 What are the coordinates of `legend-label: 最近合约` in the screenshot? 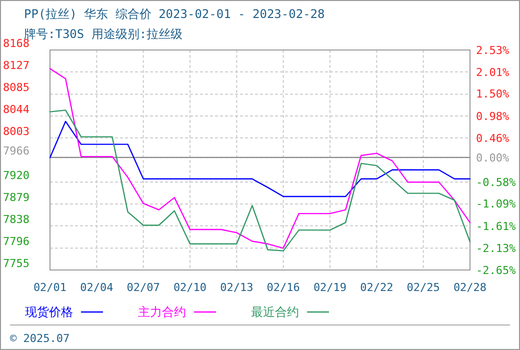 It's located at (275, 312).